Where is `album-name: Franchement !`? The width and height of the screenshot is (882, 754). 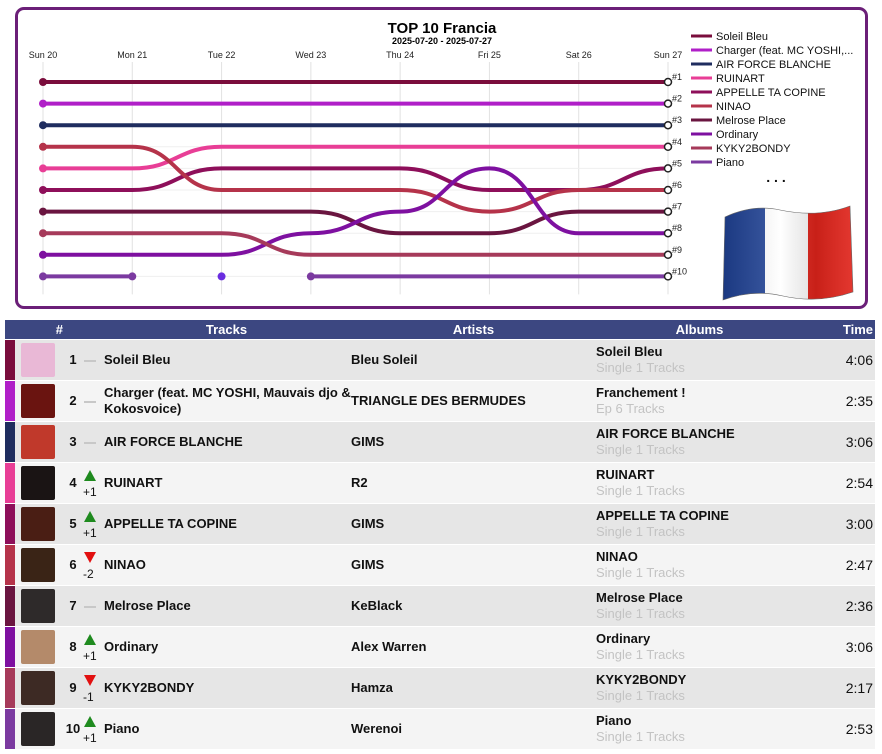
album-name: Franchement ! is located at coordinates (641, 392).